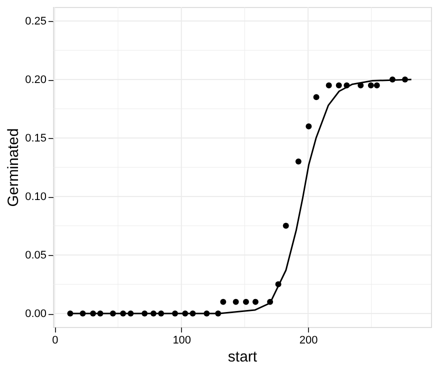 This screenshot has height=377, width=448. What do you see at coordinates (35, 197) in the screenshot?
I see `y-tick-label: 0.10` at bounding box center [35, 197].